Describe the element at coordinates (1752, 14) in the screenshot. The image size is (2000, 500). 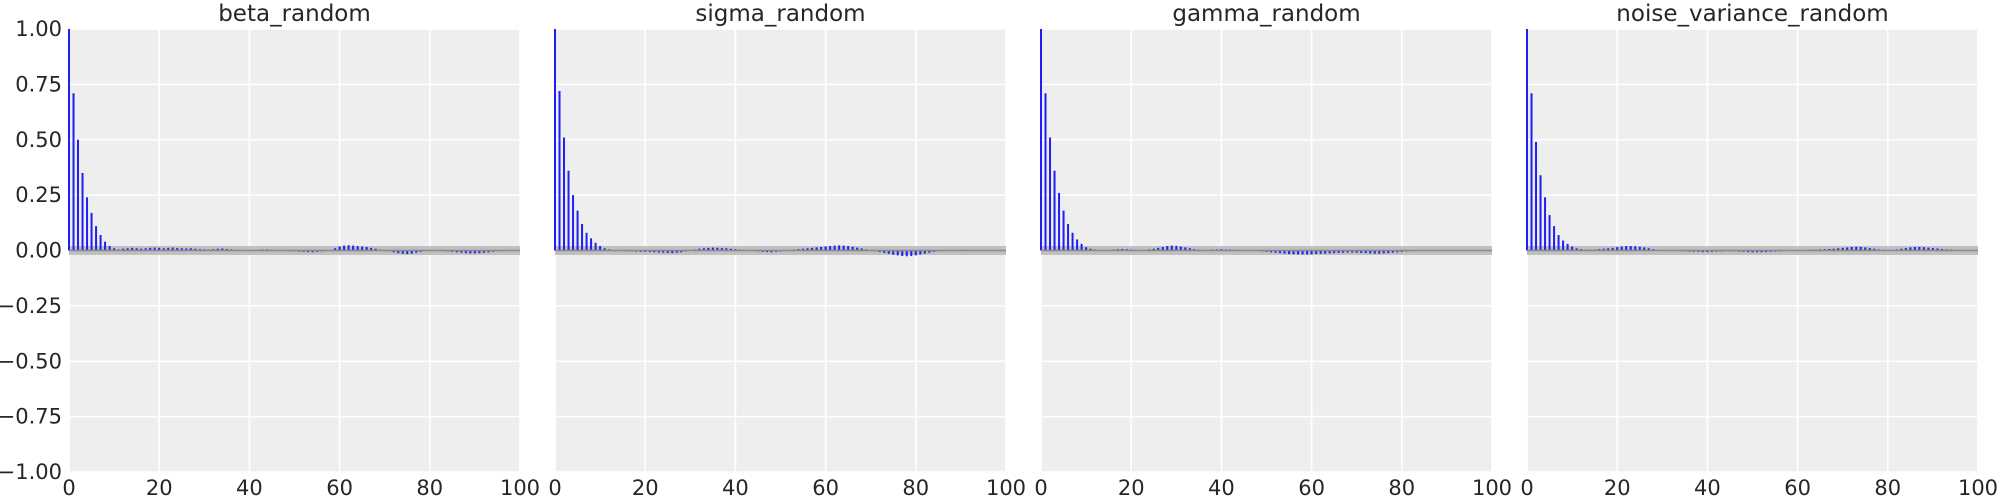
I see `subplot-title: noise_variance_random` at that location.